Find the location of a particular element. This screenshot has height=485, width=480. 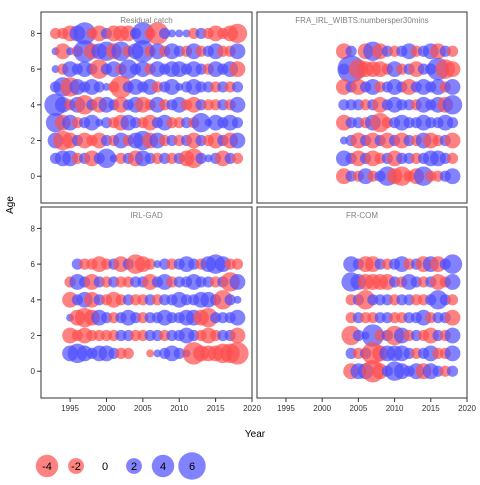

panel-title: FR-COM is located at coordinates (362, 215).